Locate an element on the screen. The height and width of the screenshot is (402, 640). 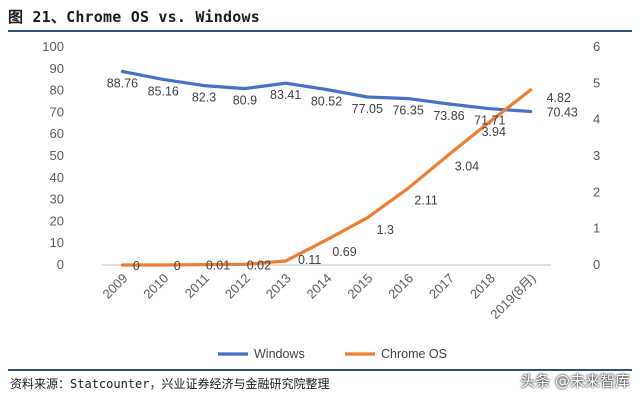
watermark: 头条 @未来智库 is located at coordinates (575, 381).